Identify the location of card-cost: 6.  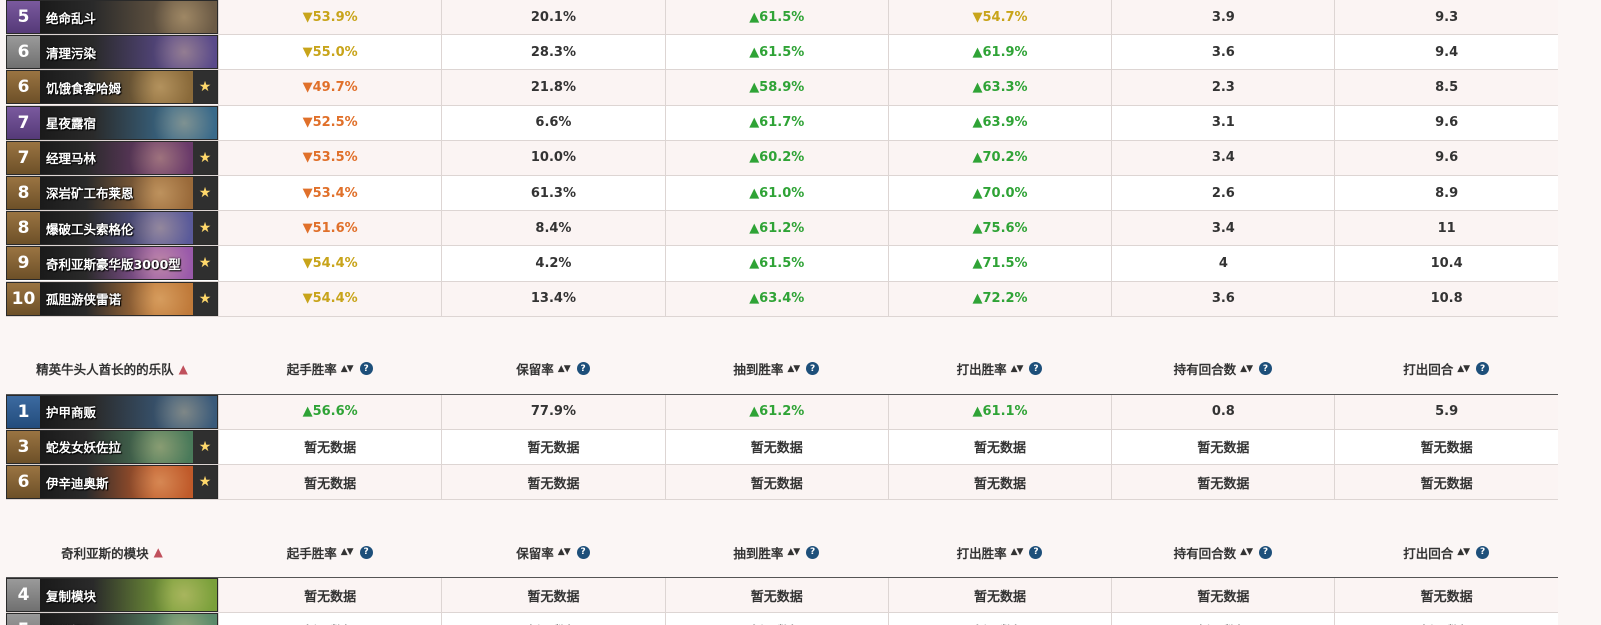
(23, 52).